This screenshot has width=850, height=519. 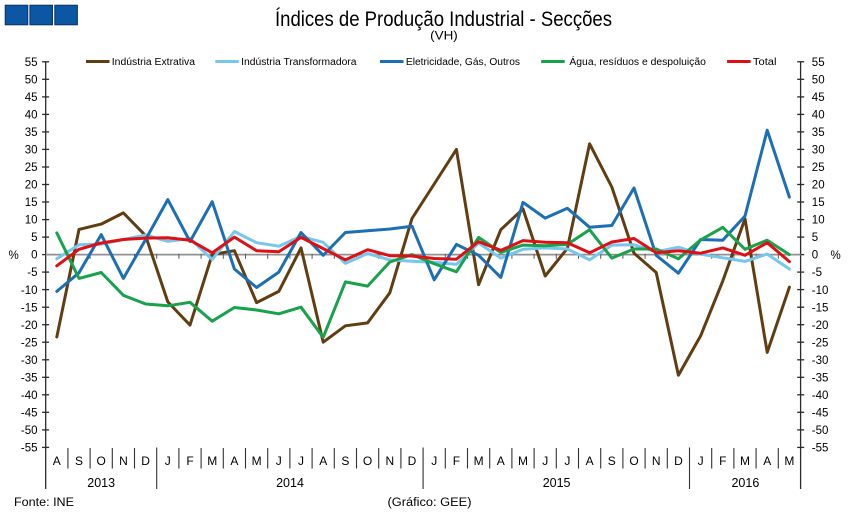 I want to click on svg-text: Água, resíduos e despoluição, so click(x=637, y=61).